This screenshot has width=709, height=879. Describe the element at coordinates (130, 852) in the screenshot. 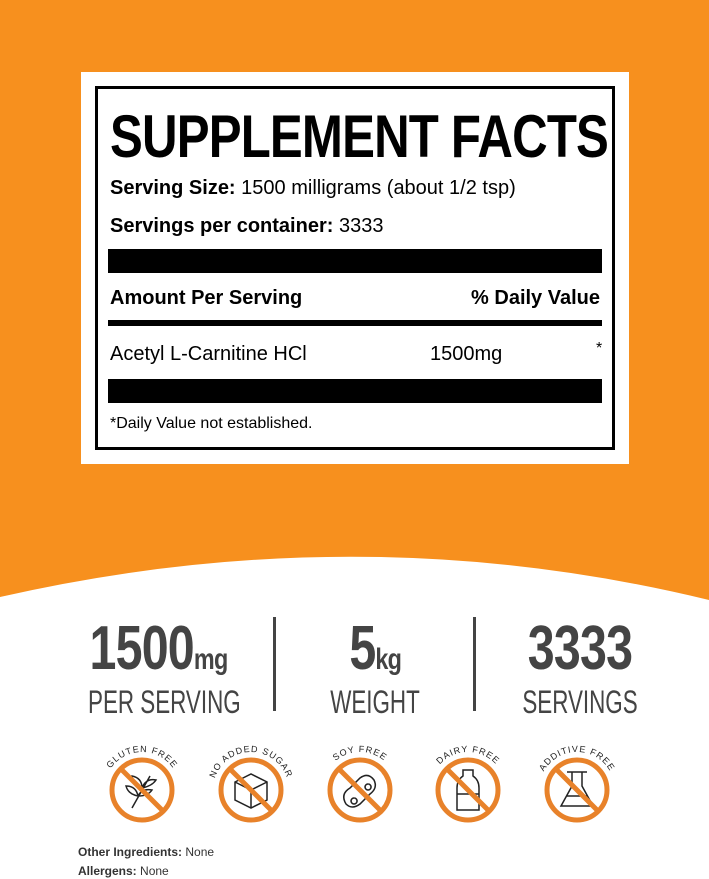

I see `other-ingredients-label: Other Ingredients:` at that location.